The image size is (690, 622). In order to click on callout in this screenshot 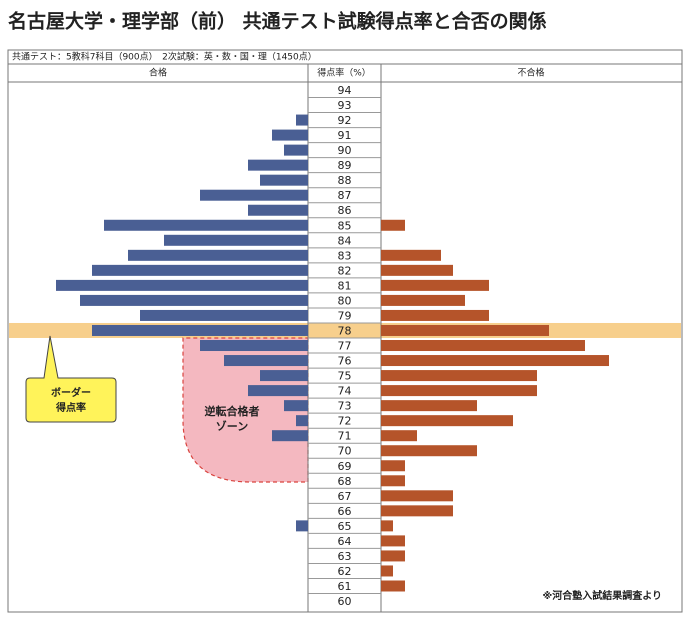, I will do `click(71, 379)`.